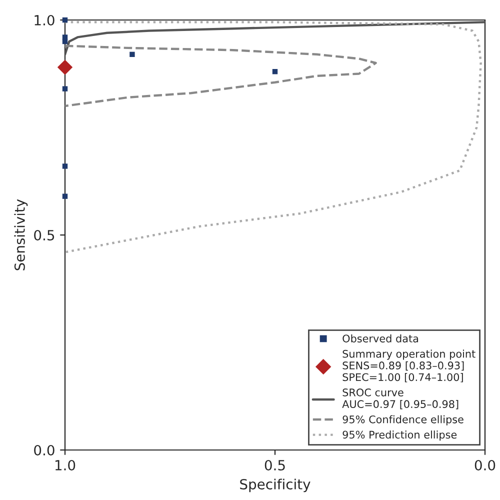 This screenshot has width=500, height=500. Describe the element at coordinates (485, 465) in the screenshot. I see `x-tick-label: 0.0` at that location.